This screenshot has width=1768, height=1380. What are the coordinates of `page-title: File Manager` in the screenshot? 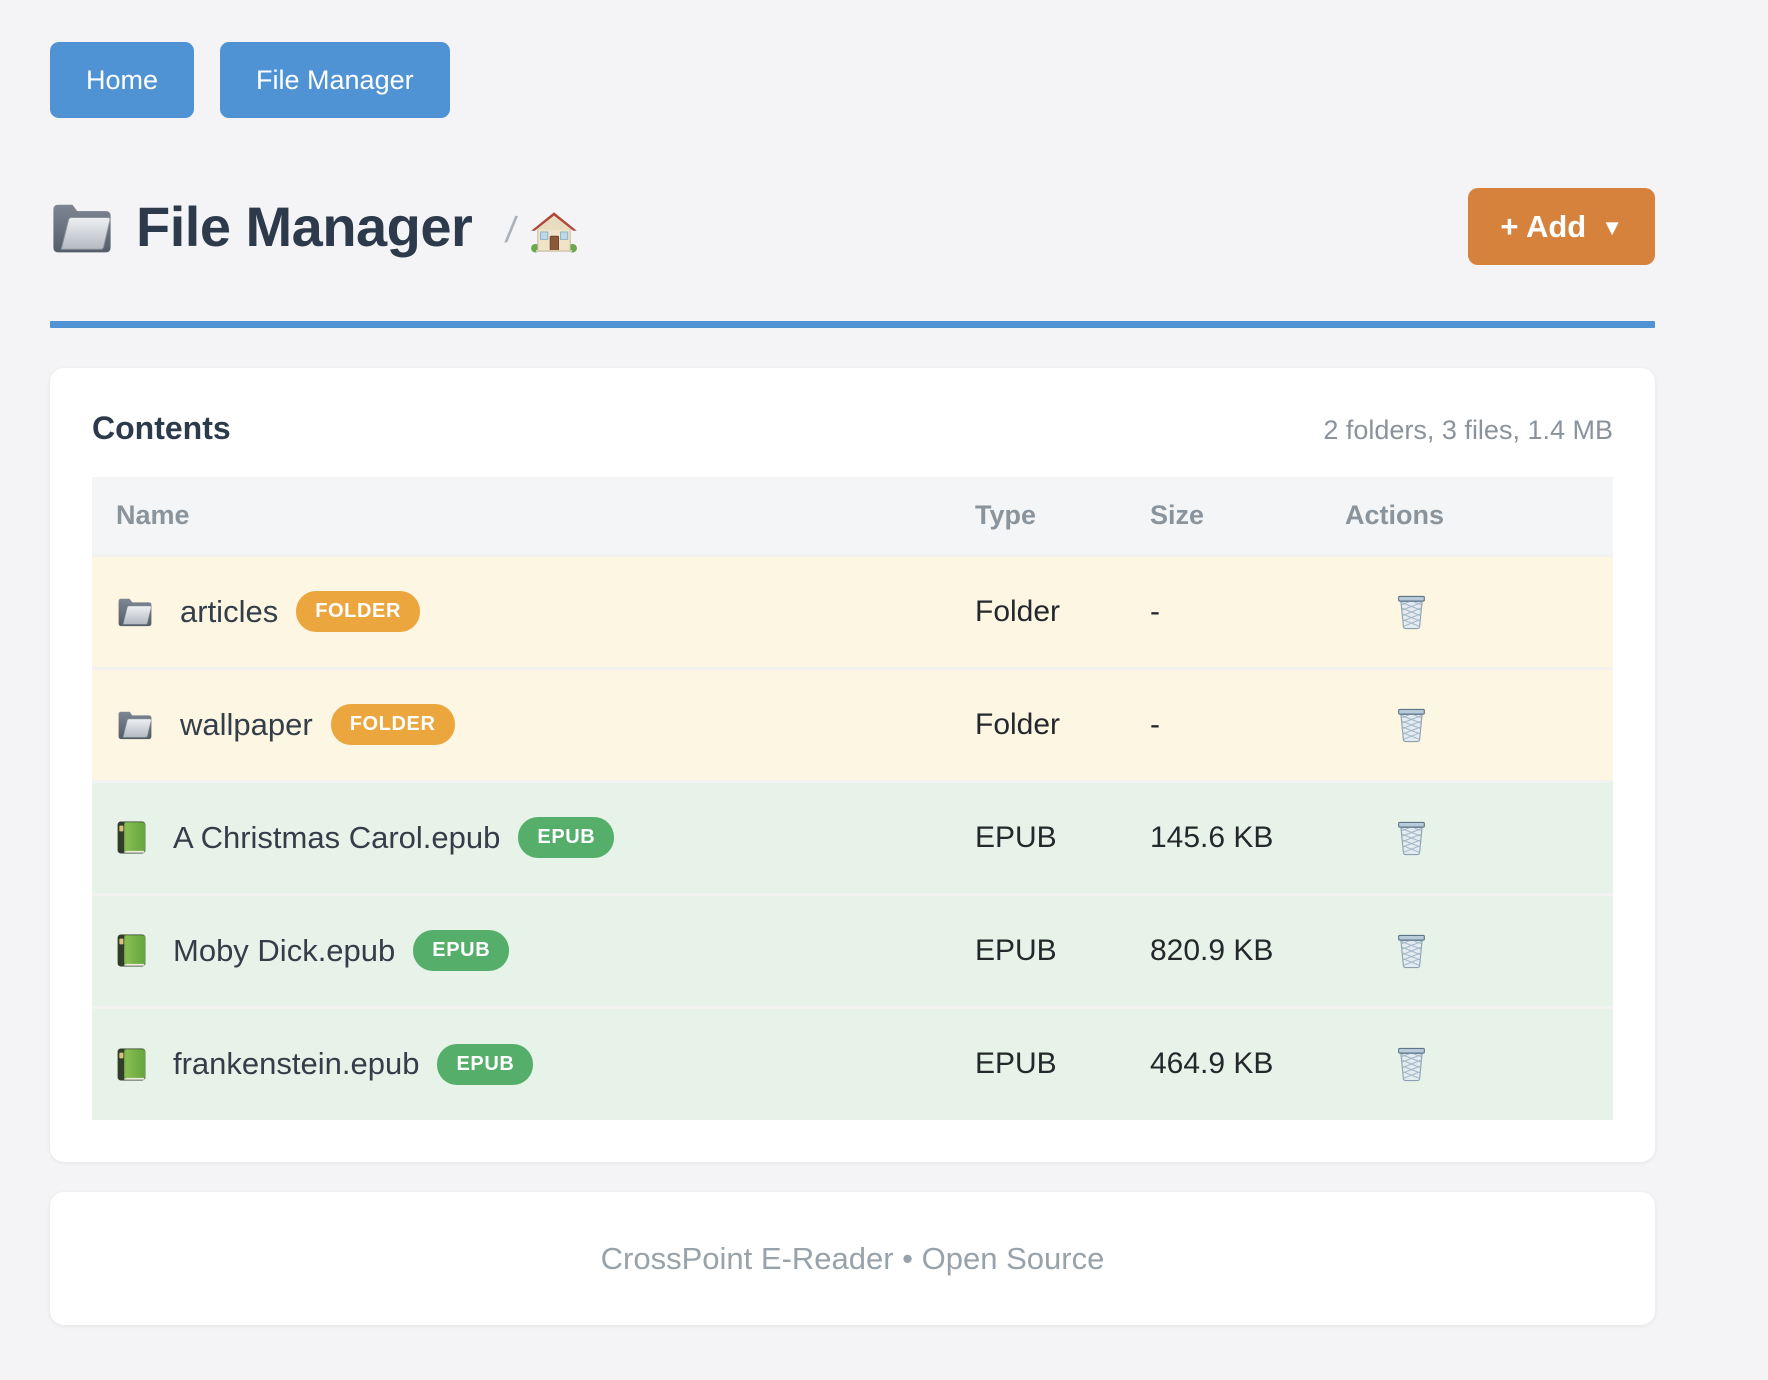 It's located at (304, 226).